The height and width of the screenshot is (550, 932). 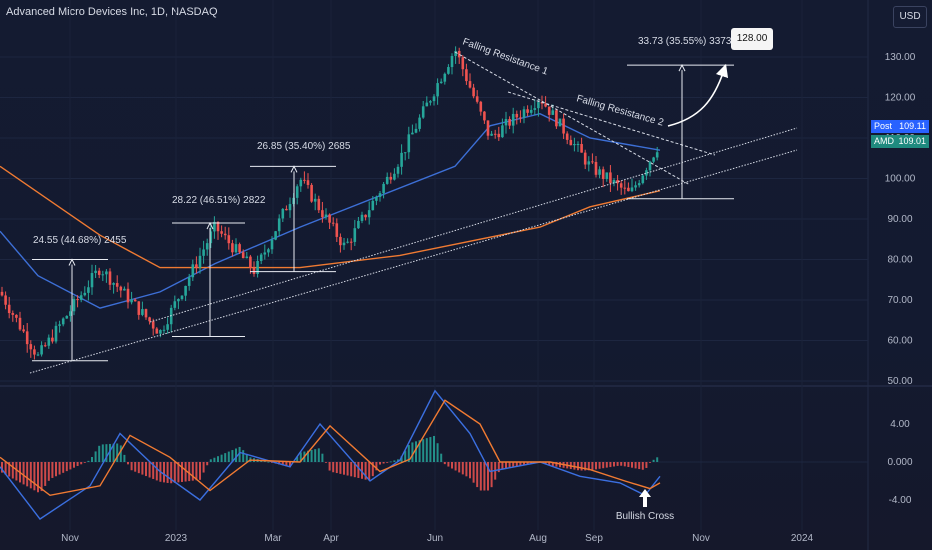 What do you see at coordinates (330, 448) in the screenshot?
I see `macd-signal-line` at bounding box center [330, 448].